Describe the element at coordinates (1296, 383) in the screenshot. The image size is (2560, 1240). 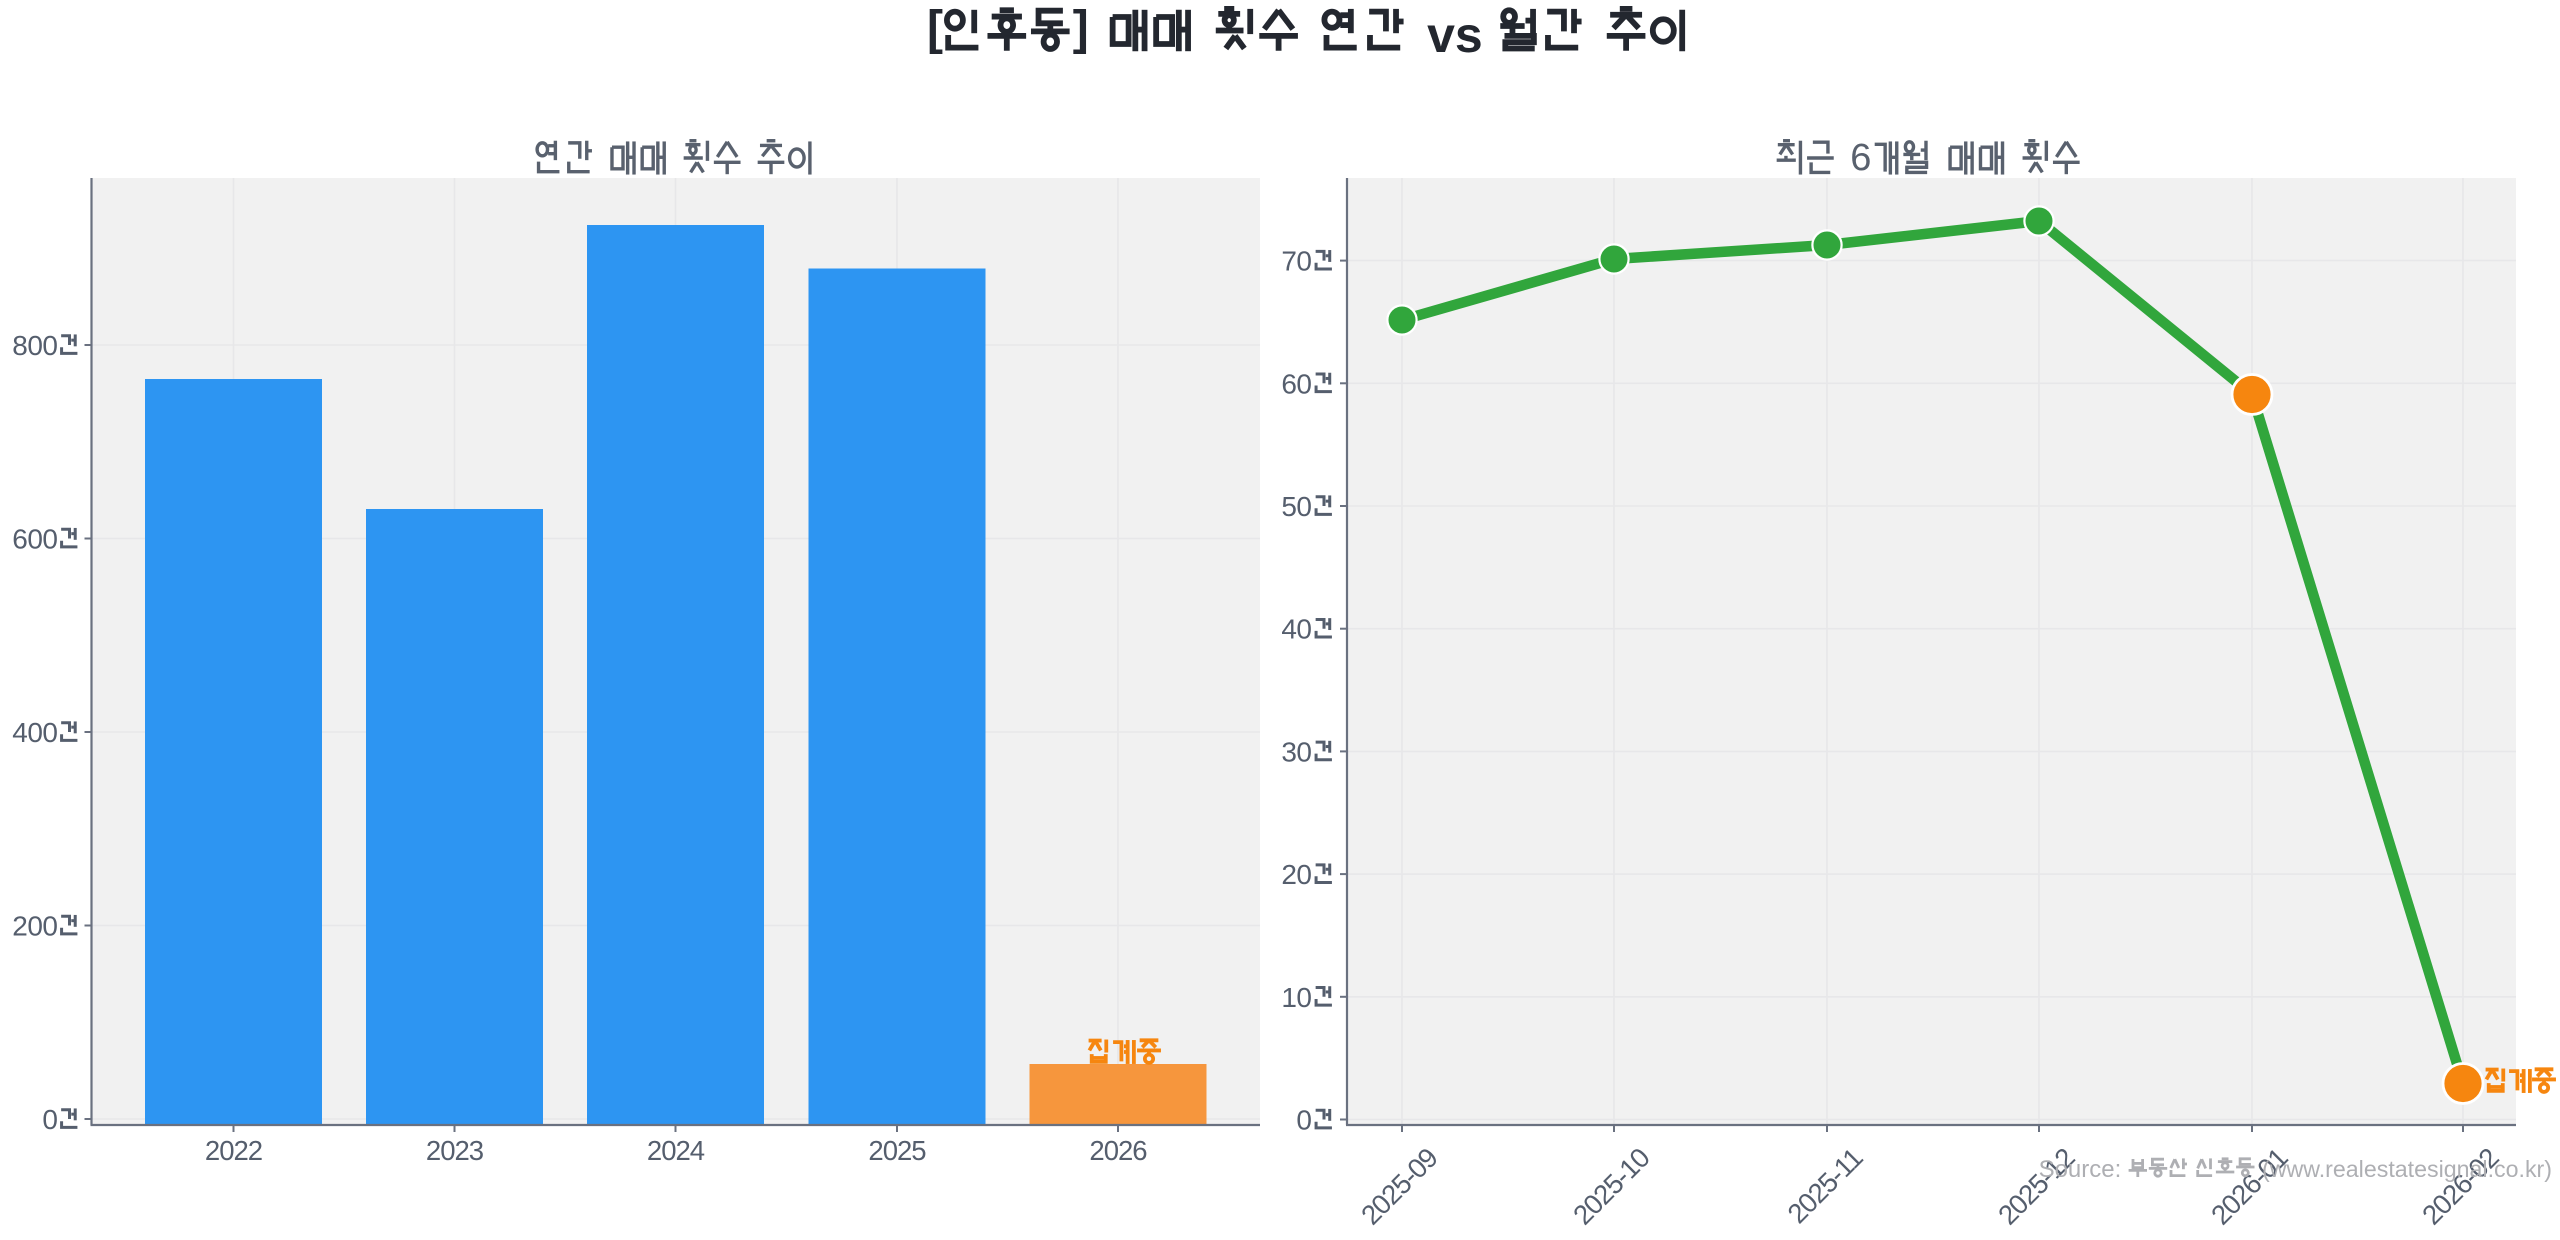
I see `svg-text: 60` at that location.